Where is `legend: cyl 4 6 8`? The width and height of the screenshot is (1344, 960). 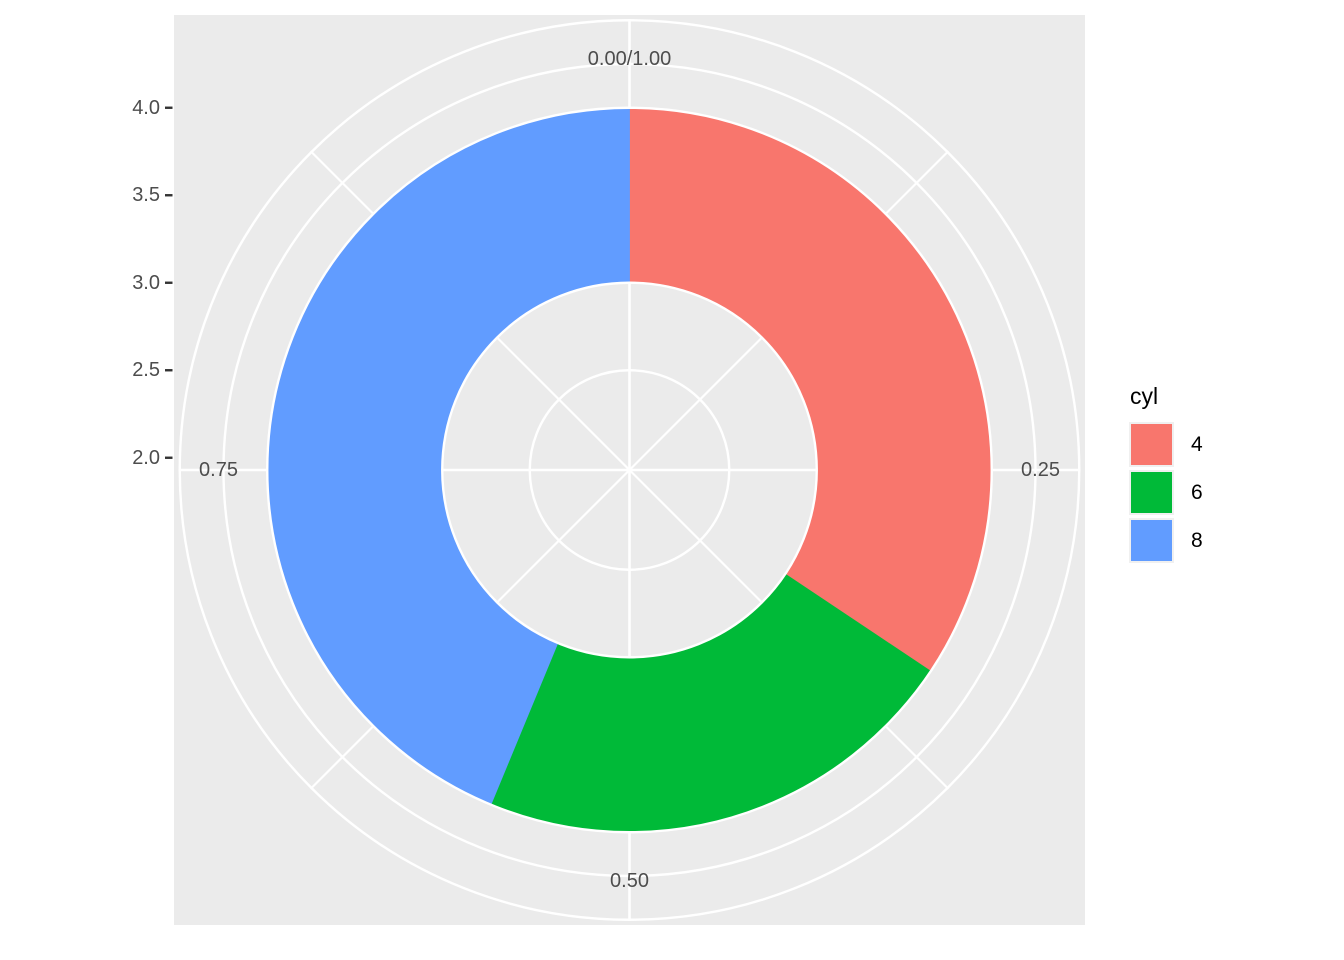
legend: cyl 4 6 8 is located at coordinates (1166, 474).